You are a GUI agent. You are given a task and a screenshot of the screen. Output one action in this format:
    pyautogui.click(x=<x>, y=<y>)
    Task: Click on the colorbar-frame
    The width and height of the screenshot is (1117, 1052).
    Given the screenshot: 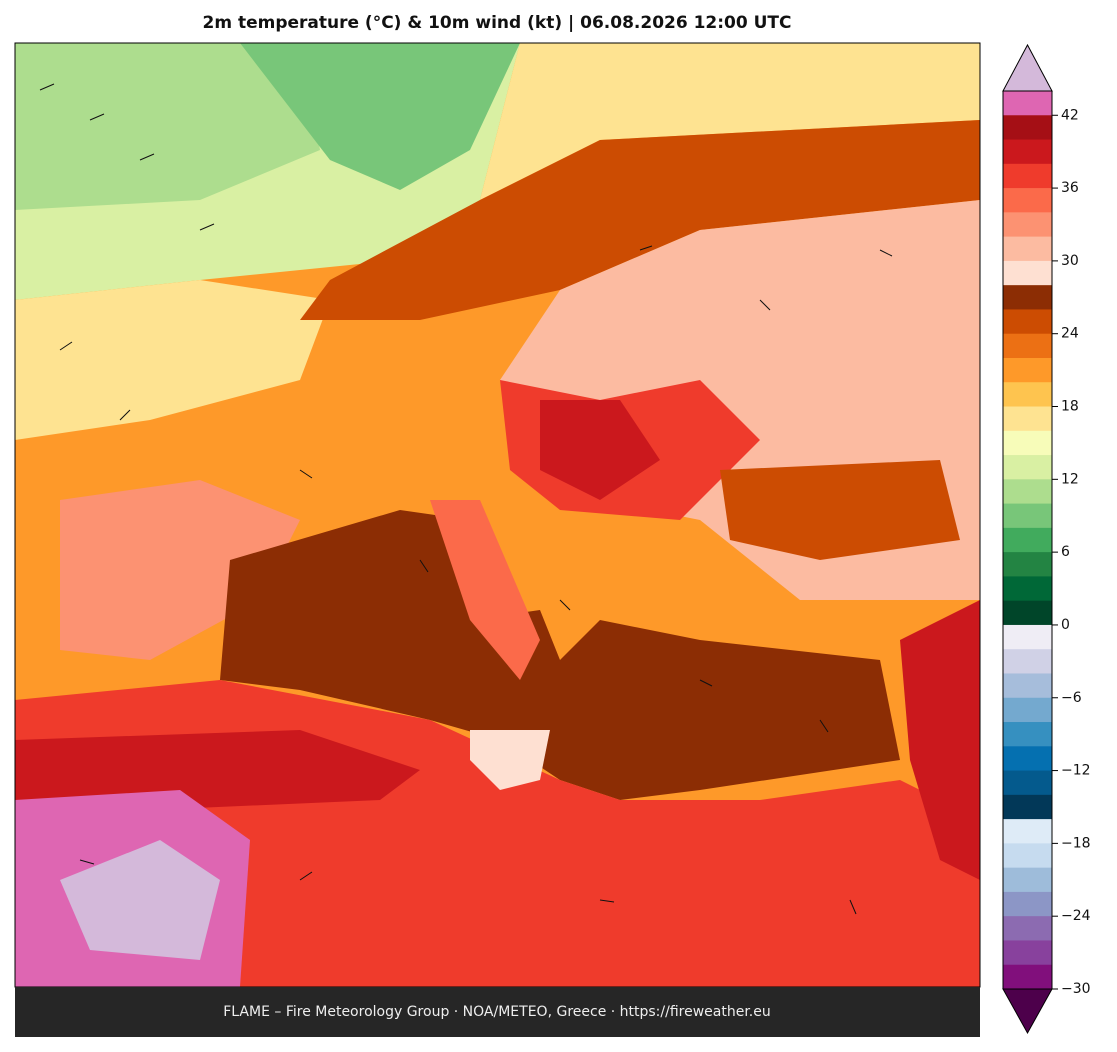 What is the action you would take?
    pyautogui.click(x=1027, y=540)
    